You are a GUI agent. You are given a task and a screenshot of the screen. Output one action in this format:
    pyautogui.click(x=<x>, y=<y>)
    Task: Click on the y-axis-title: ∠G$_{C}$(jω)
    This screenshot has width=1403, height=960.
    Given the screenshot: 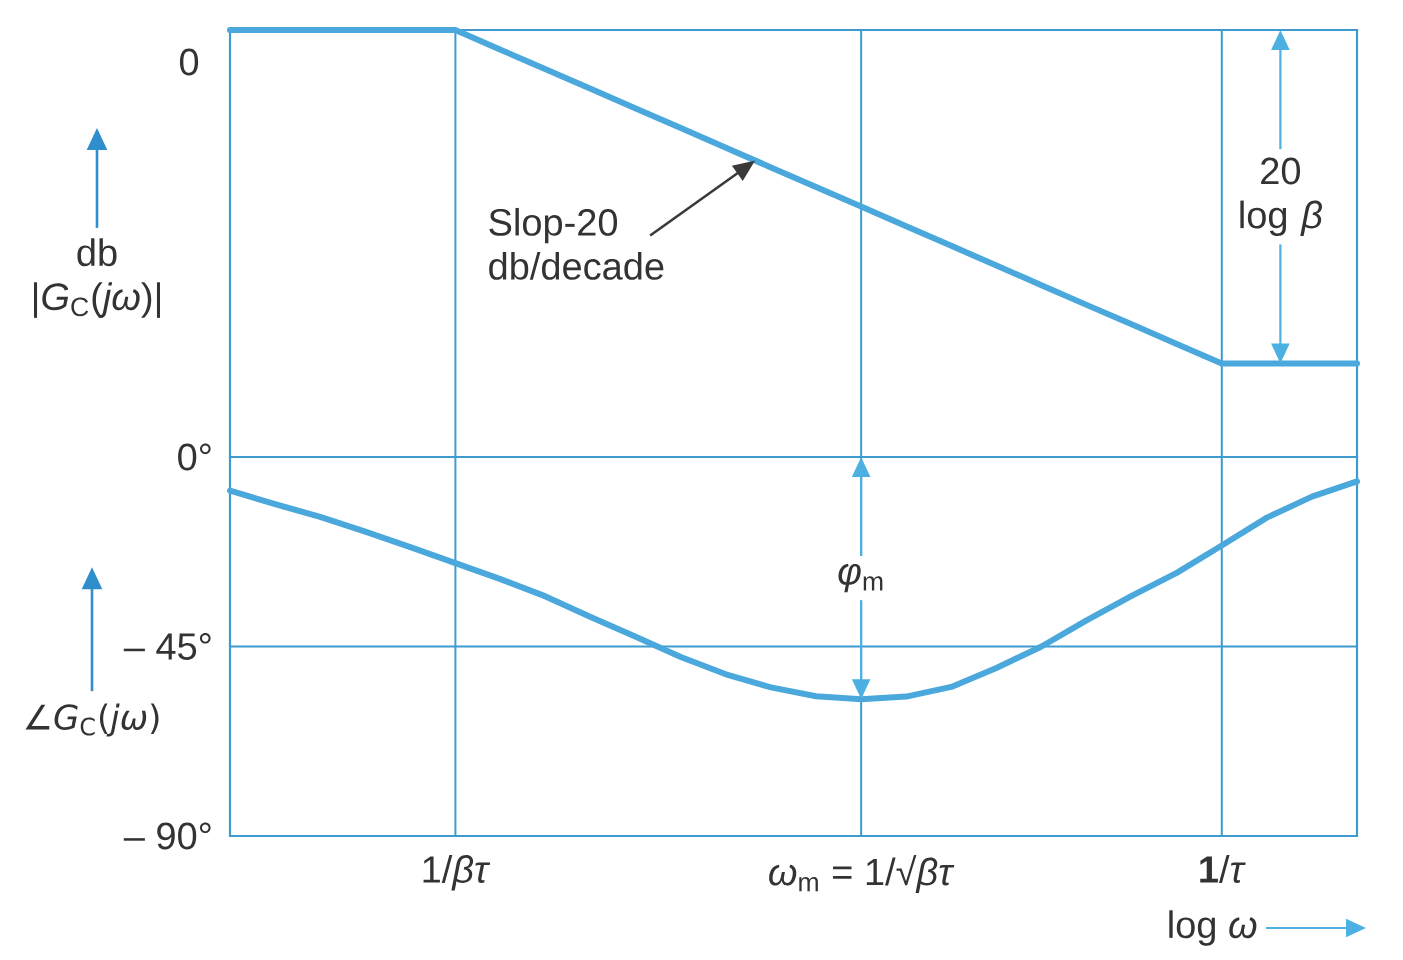 What is the action you would take?
    pyautogui.click(x=92, y=720)
    